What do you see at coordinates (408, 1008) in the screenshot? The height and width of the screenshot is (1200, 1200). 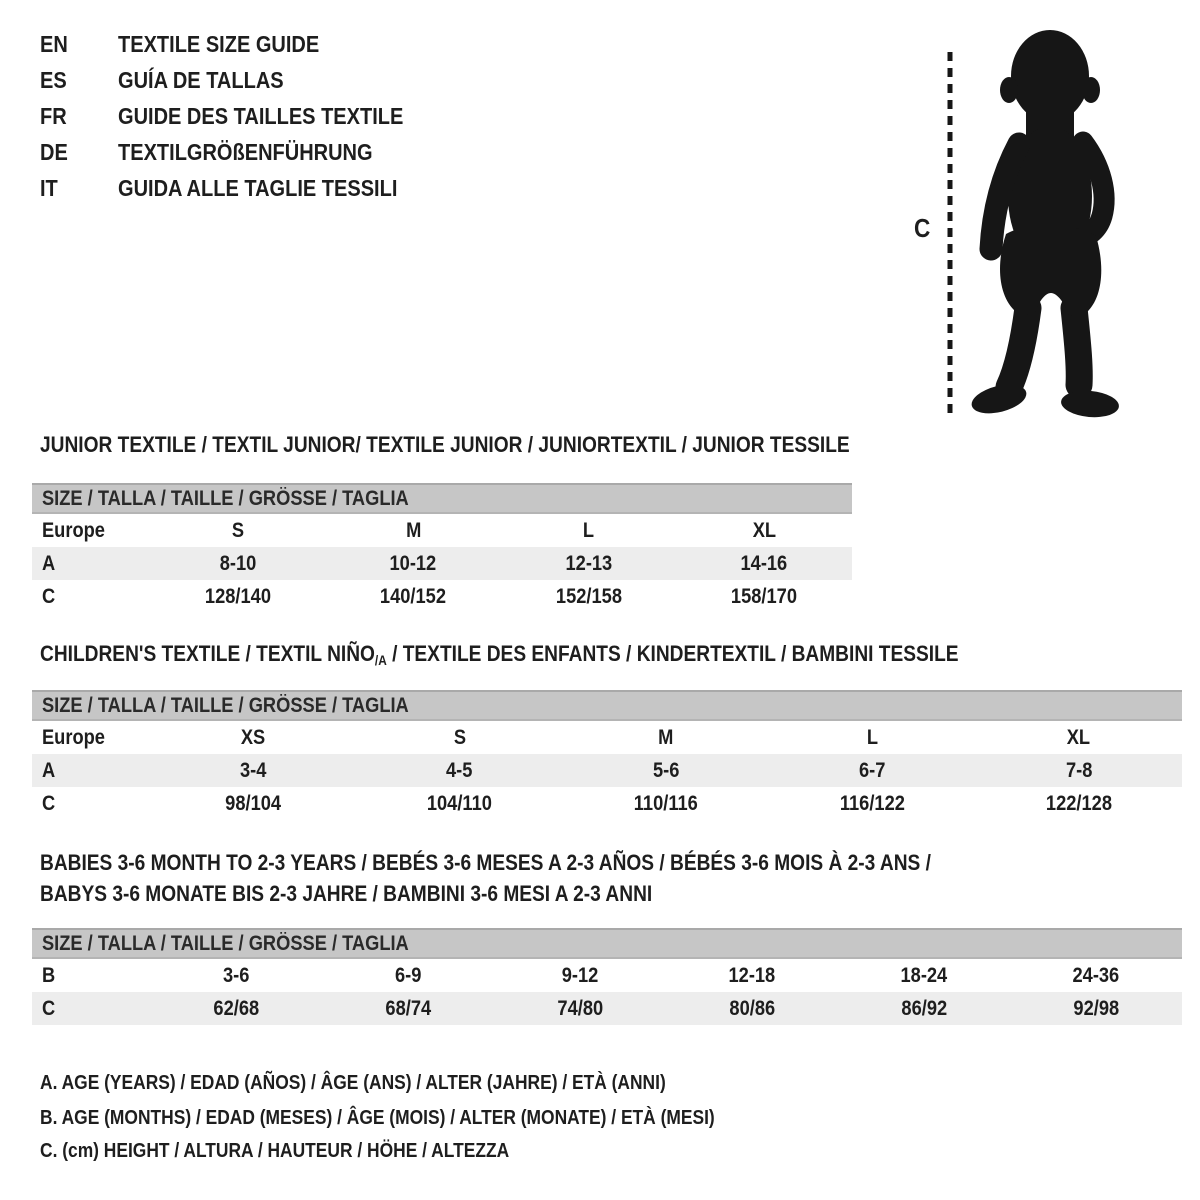 I see `cell: 68/74` at bounding box center [408, 1008].